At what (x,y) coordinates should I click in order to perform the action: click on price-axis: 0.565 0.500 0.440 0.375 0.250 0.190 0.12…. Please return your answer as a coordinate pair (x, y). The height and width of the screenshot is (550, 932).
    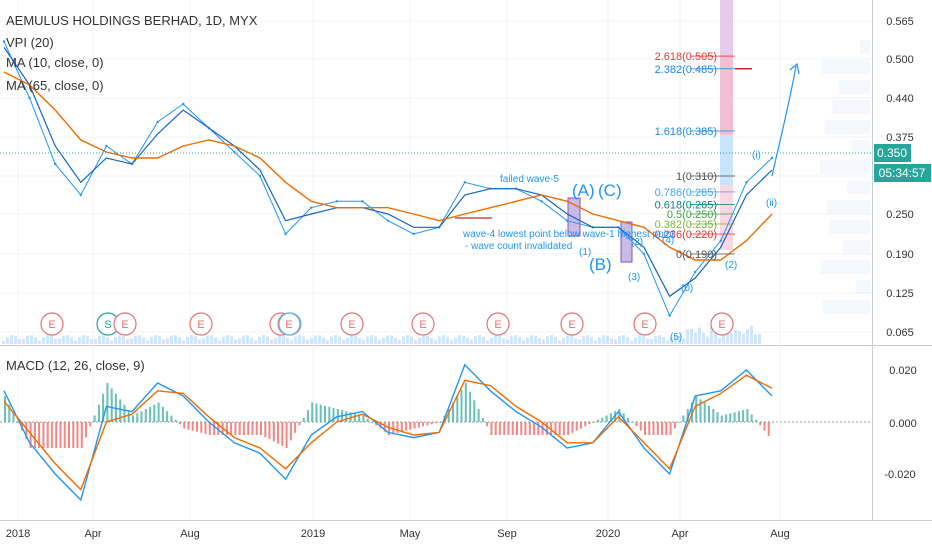
    Looking at the image, I should click on (900, 177).